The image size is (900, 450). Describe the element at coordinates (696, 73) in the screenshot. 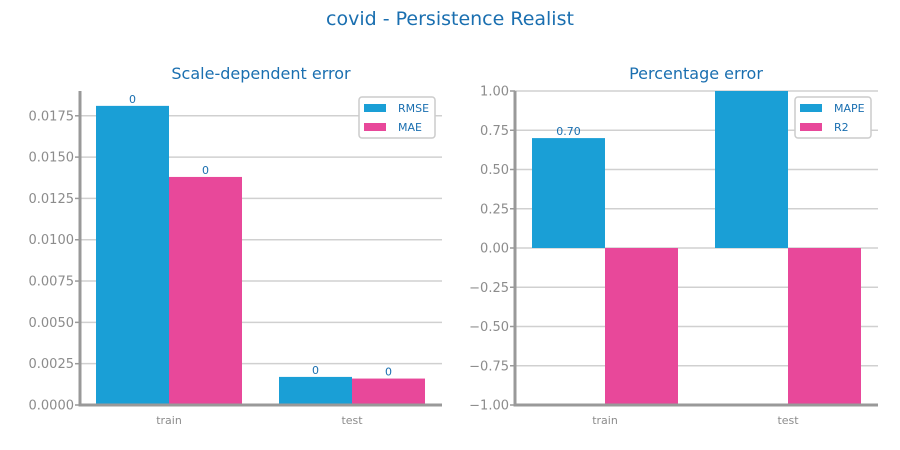

I see `chart-title: Percentage error` at that location.